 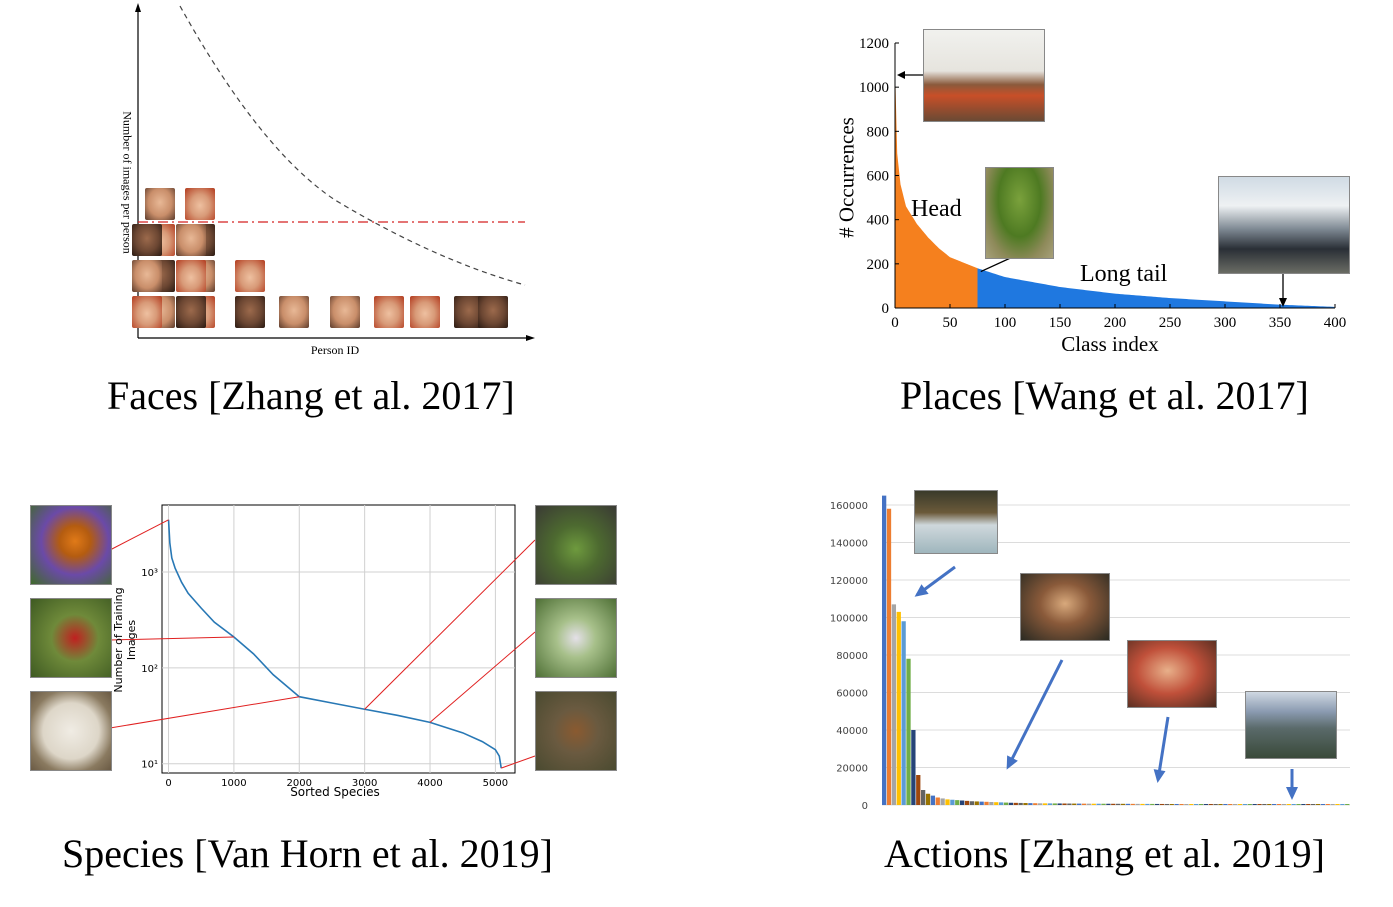 I want to click on actions-ytick-label: 40000, so click(x=852, y=731).